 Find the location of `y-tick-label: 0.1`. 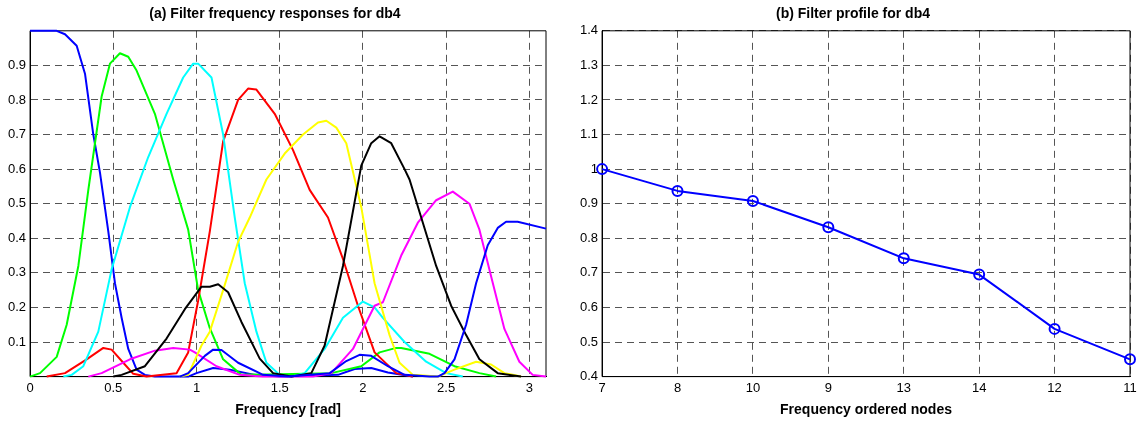

y-tick-label: 0.1 is located at coordinates (17, 341).